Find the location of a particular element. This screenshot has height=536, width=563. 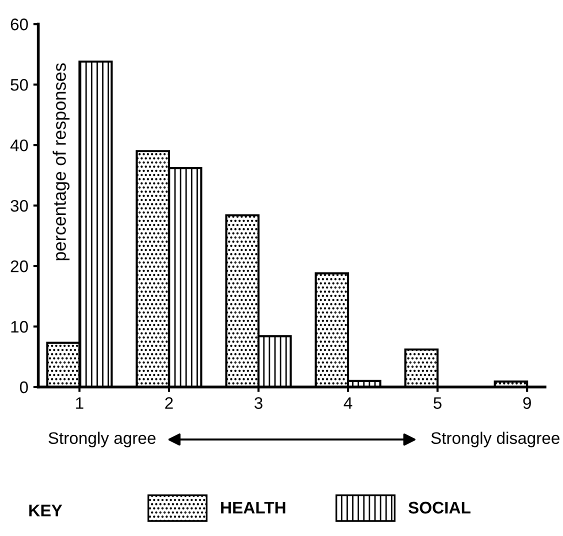

y-axis-title: percentage of responses is located at coordinates (61, 161).